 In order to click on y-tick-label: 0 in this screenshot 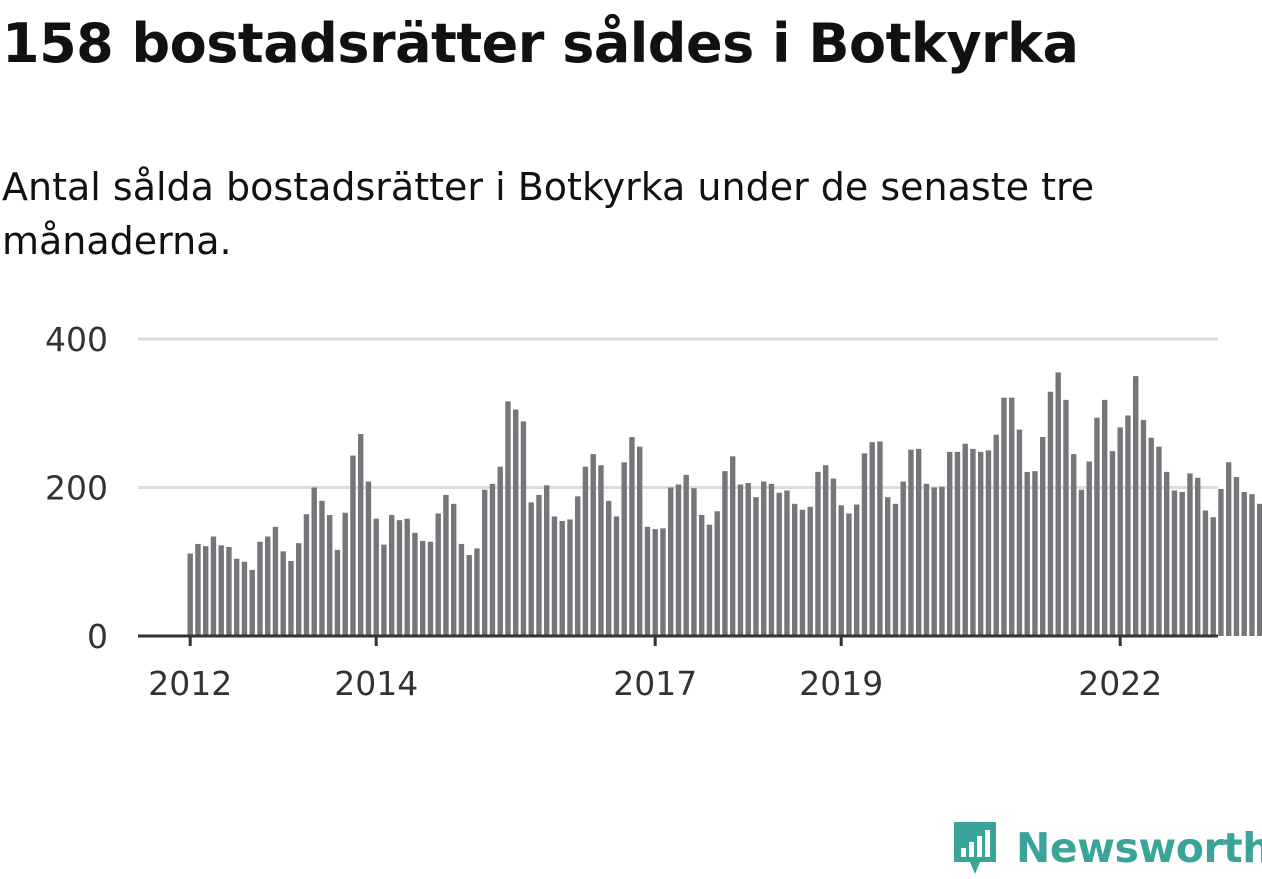, I will do `click(97, 636)`.